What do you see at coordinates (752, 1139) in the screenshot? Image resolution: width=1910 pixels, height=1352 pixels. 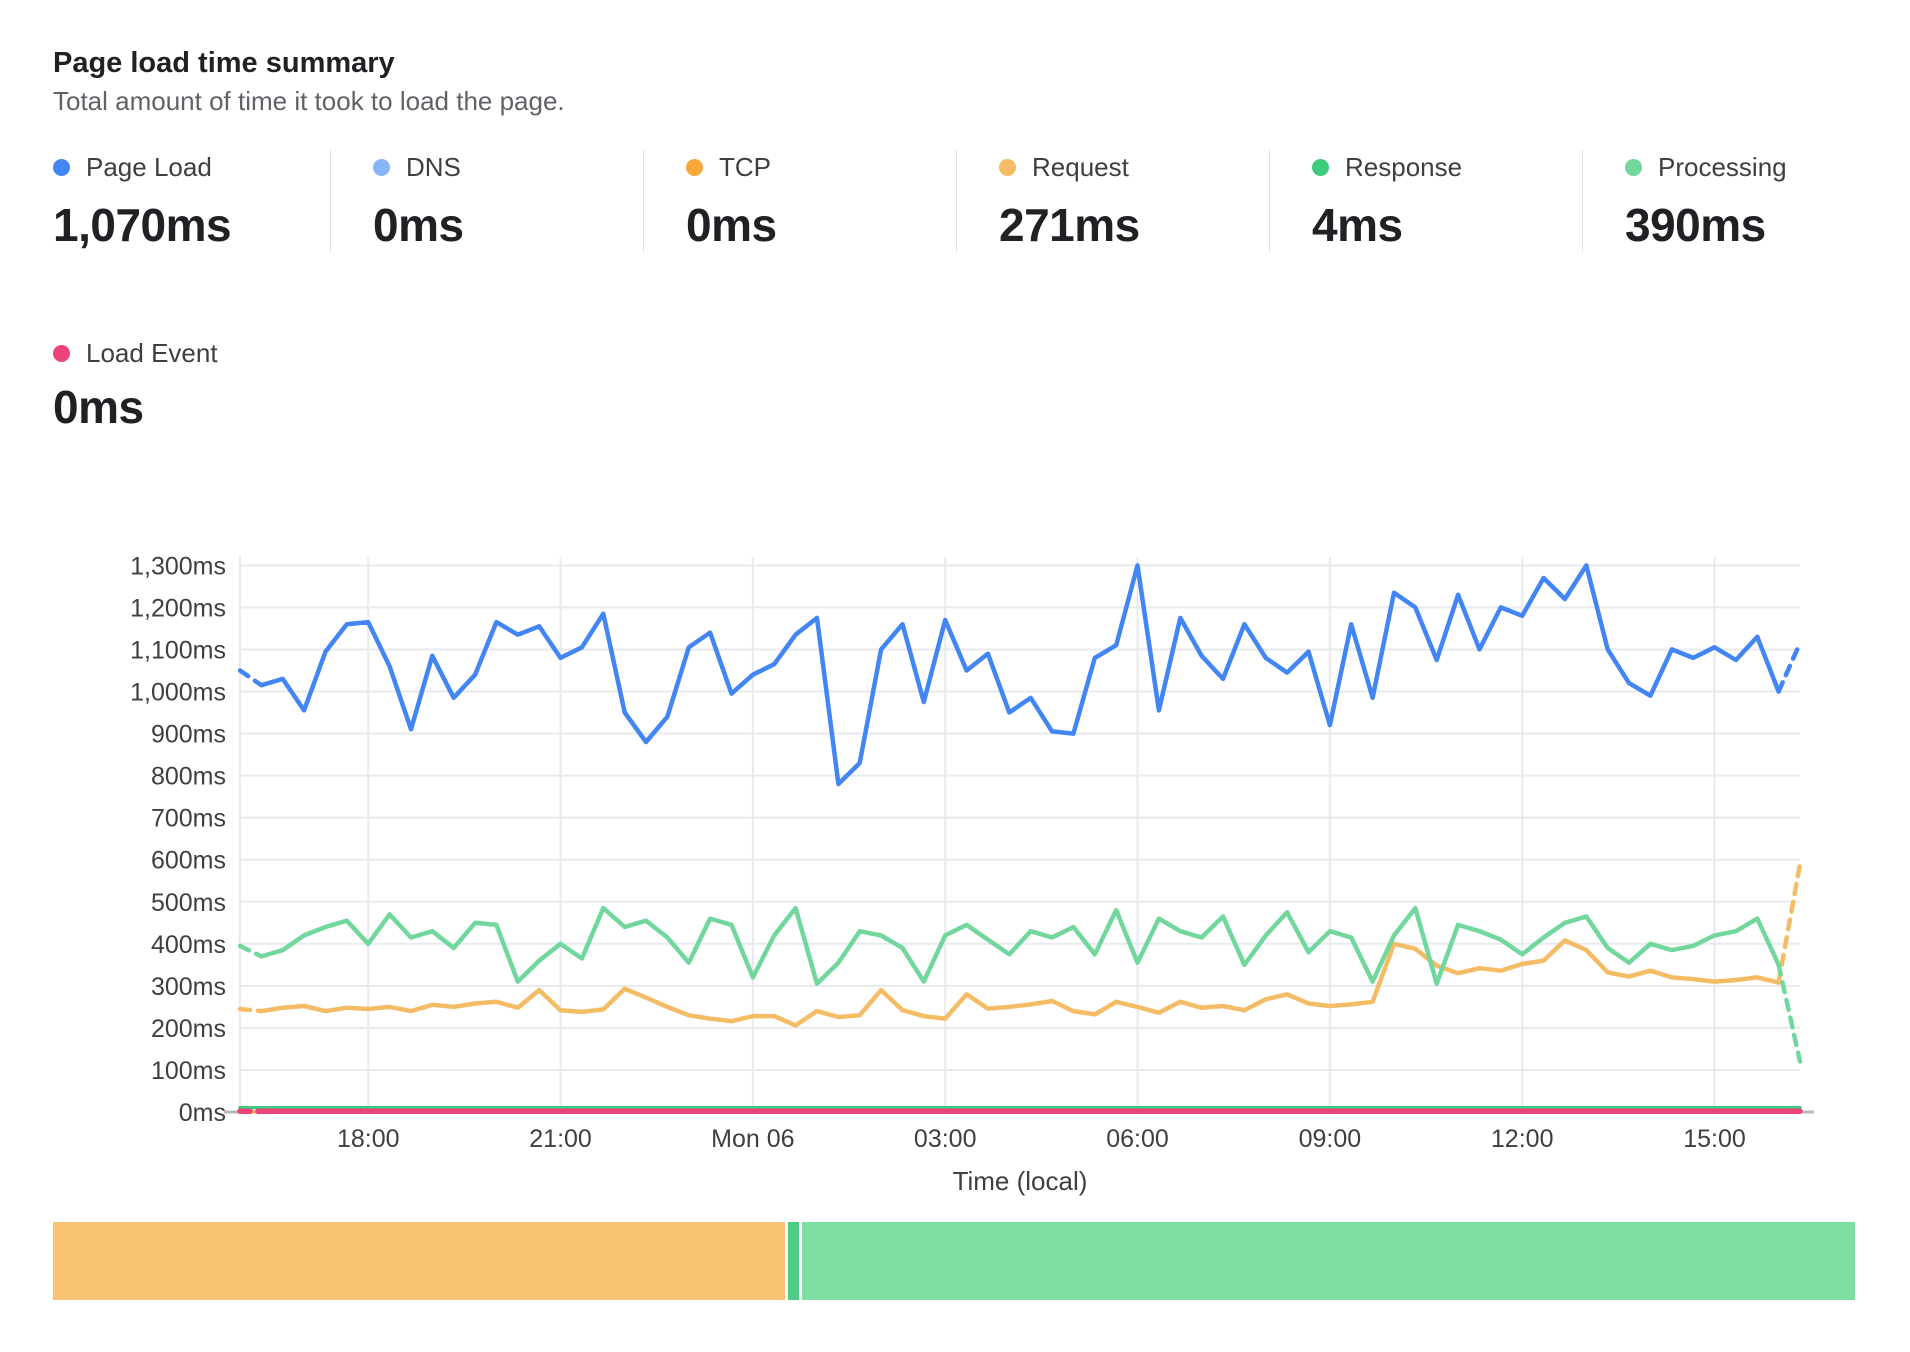 I see `x-tick-label: Mon 06` at bounding box center [752, 1139].